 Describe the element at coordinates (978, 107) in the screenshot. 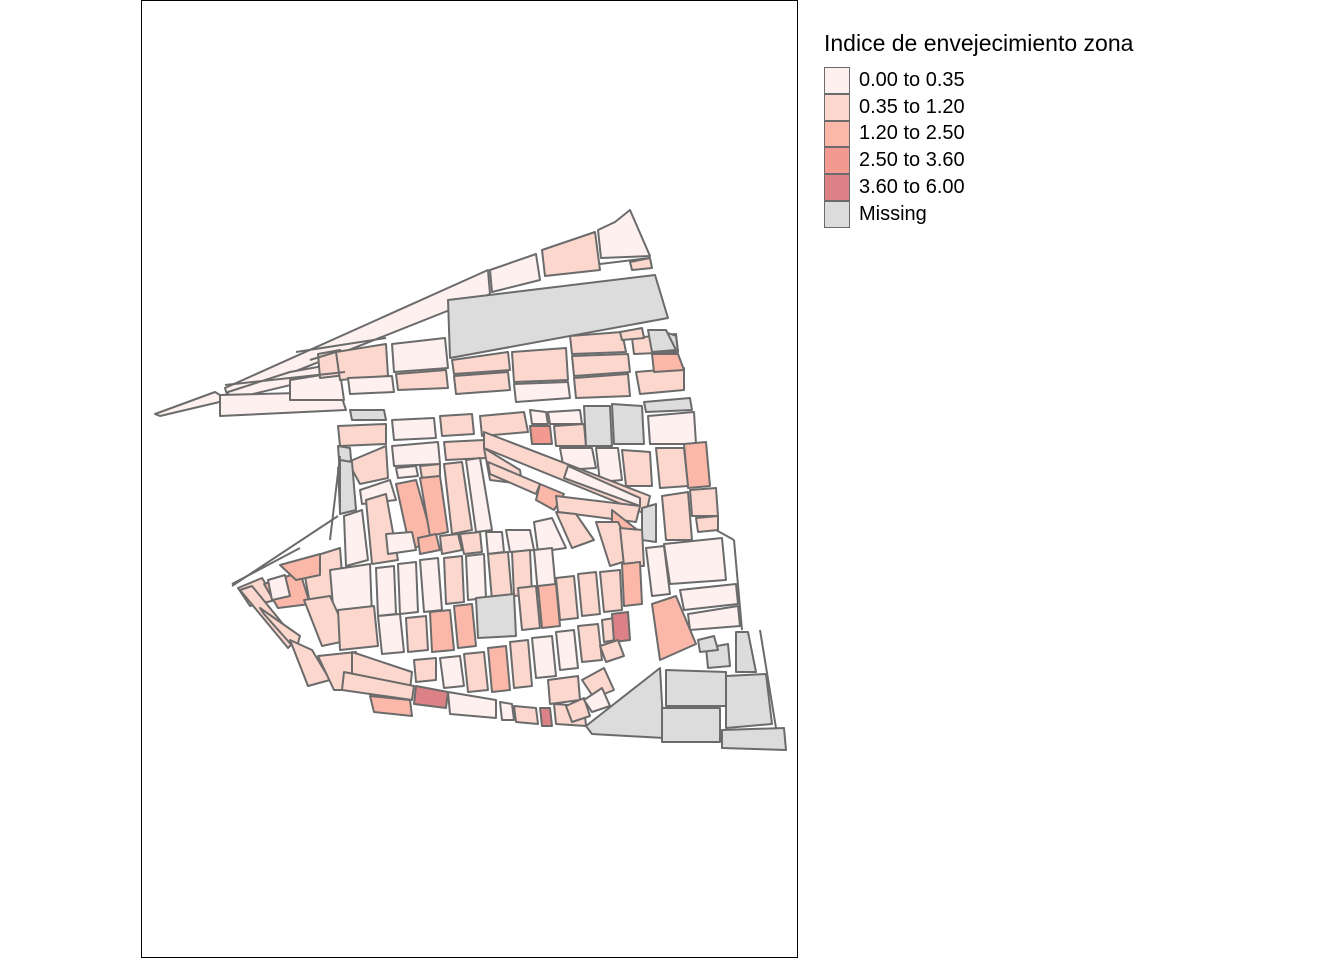

I see `legend-item: 0.35 to 1.20` at that location.